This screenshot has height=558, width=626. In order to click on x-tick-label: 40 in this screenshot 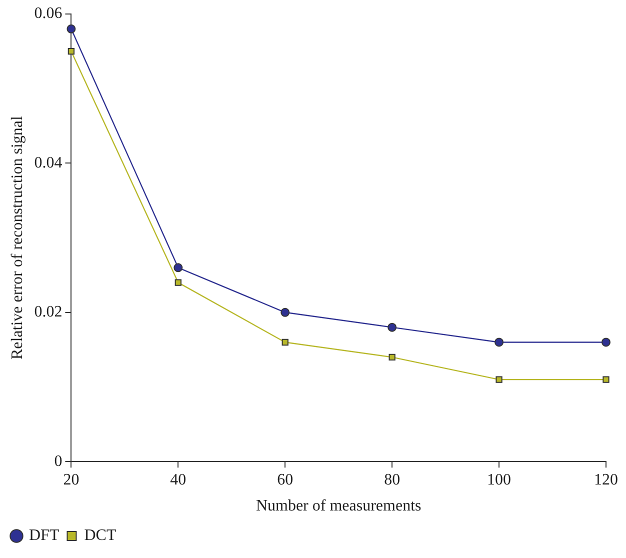, I will do `click(178, 479)`.